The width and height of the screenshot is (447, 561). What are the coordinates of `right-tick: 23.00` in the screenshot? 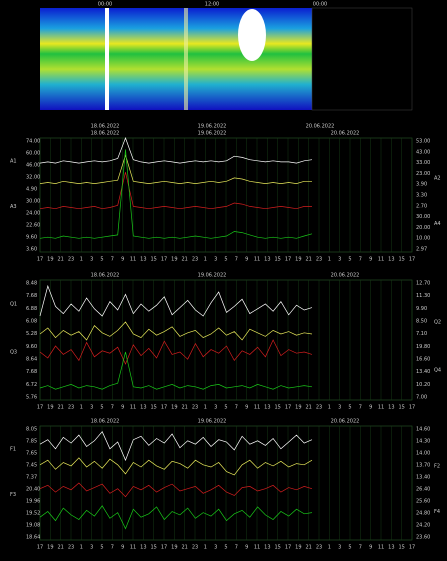 It's located at (423, 174).